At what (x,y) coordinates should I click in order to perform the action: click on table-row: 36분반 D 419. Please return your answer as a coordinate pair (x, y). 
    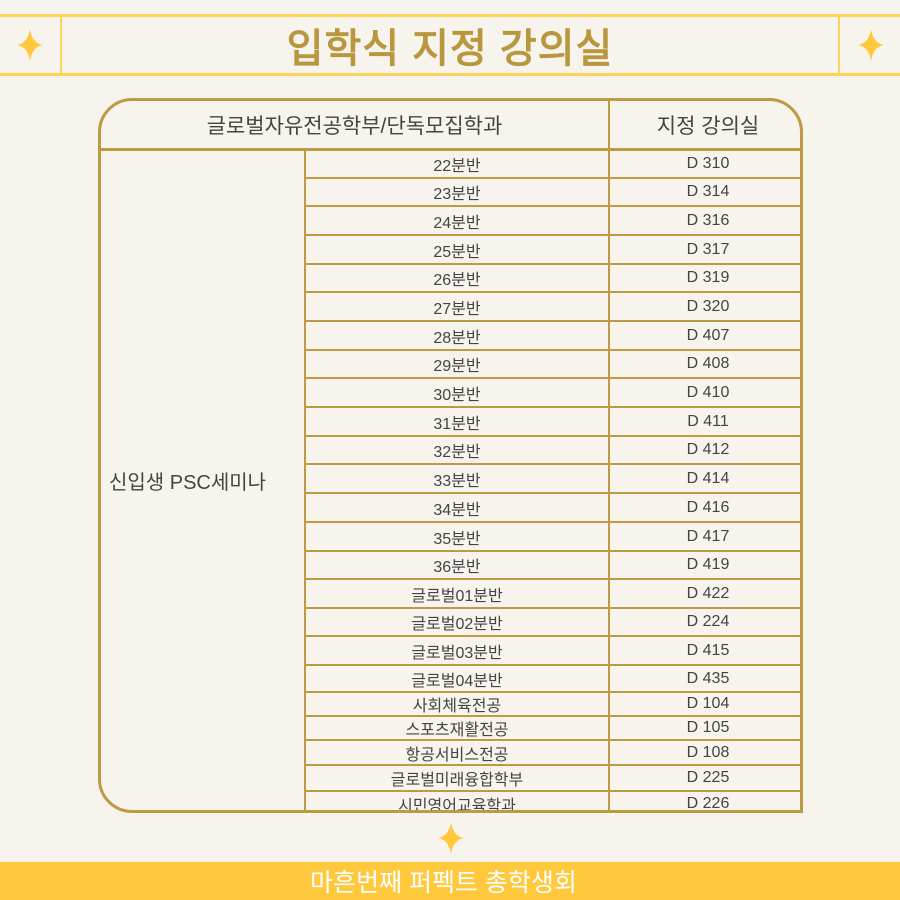
    Looking at the image, I should click on (553, 566).